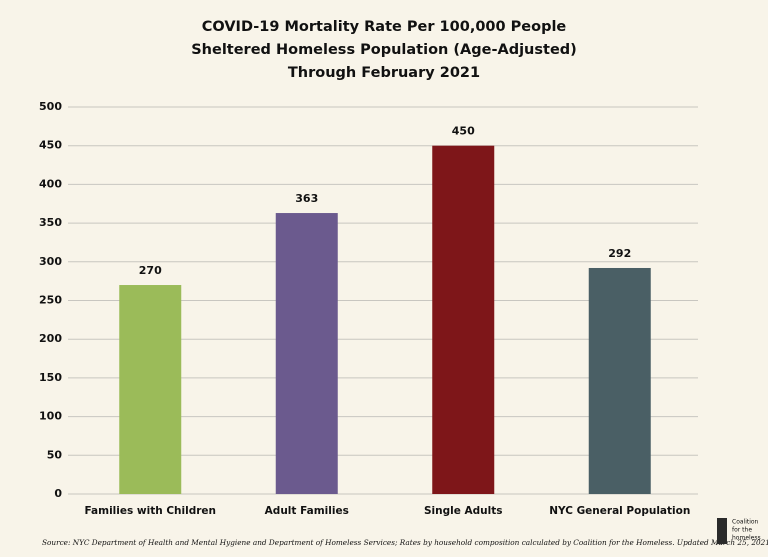  I want to click on y-tick-label: 50, so click(55, 454).